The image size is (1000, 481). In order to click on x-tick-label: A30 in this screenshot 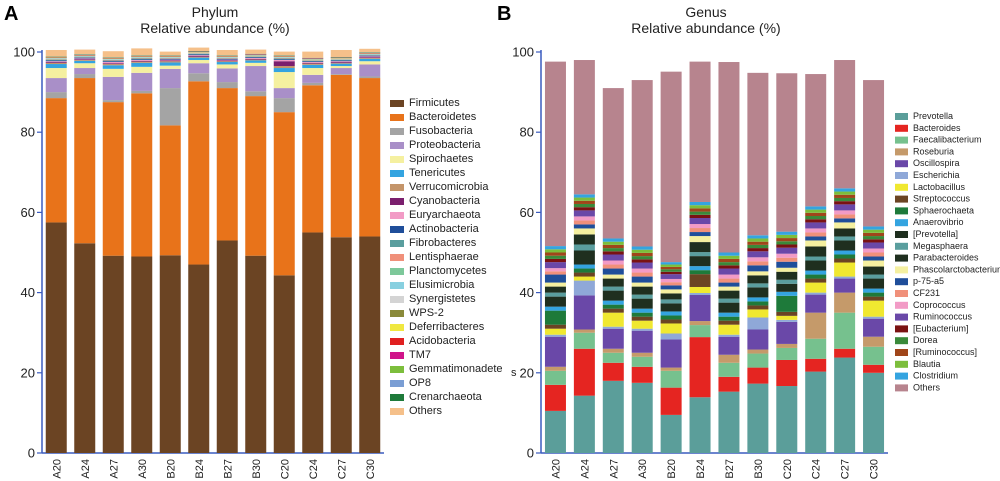, I will do `click(143, 469)`.